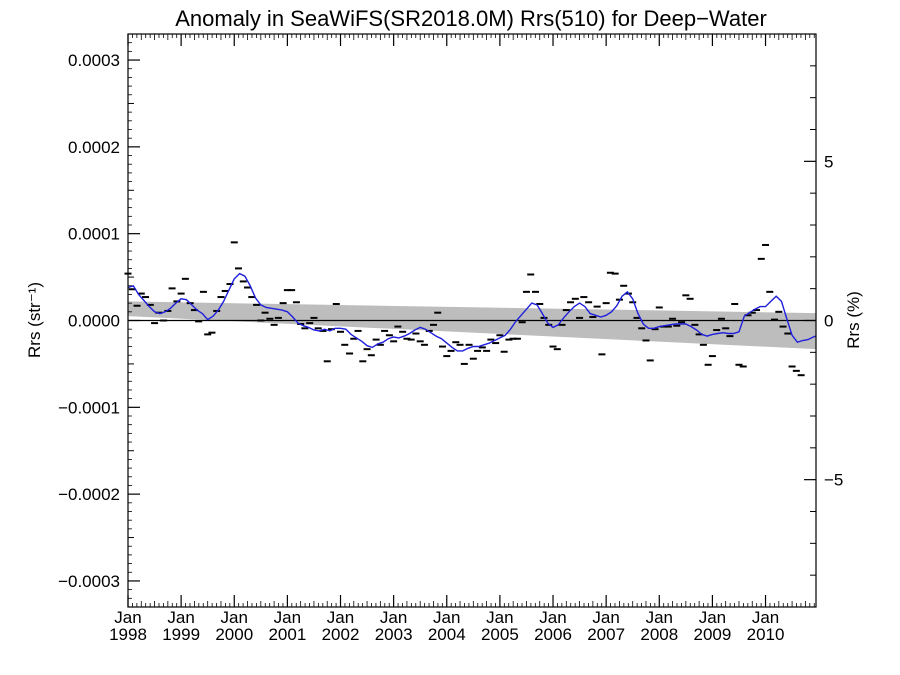 This screenshot has width=900, height=675. I want to click on y-tick-label: 0.0002, so click(94, 147).